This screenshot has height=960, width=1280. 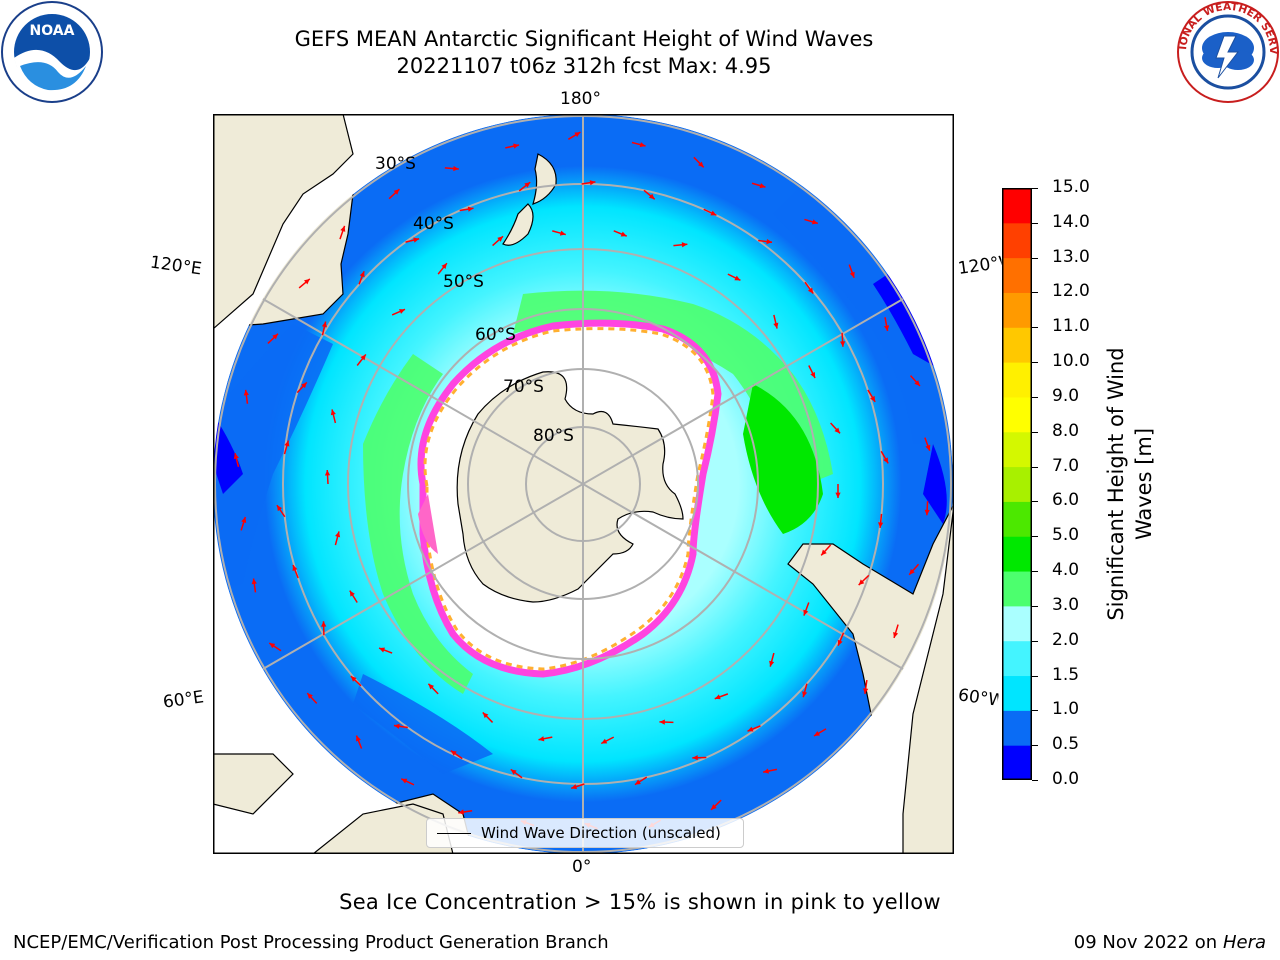 I want to click on colorbar-title-line1: Significant Height of Wind, so click(x=1116, y=484).